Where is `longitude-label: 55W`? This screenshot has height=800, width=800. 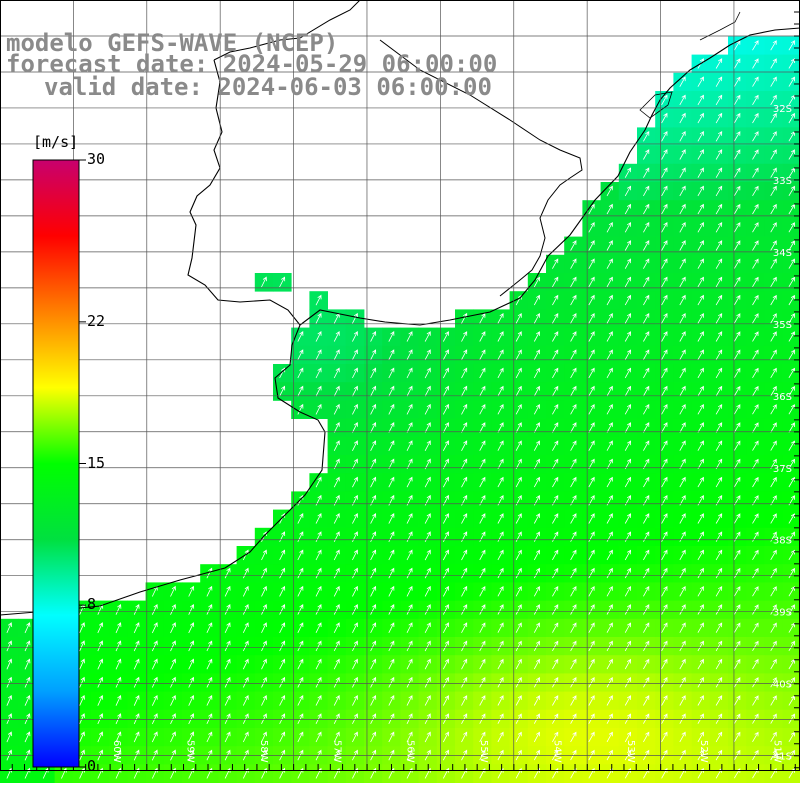
longitude-label: 55W is located at coordinates (483, 751).